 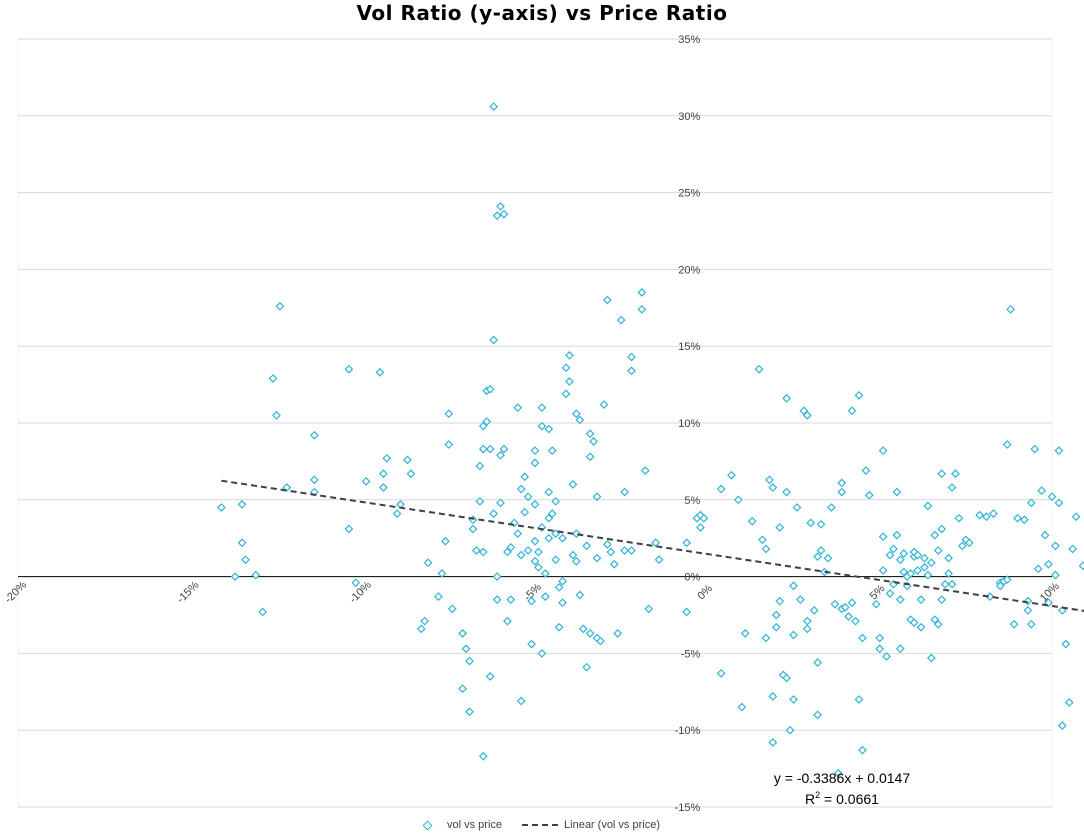 I want to click on legend: vol vs price Linear (vol vs price), so click(x=542, y=825).